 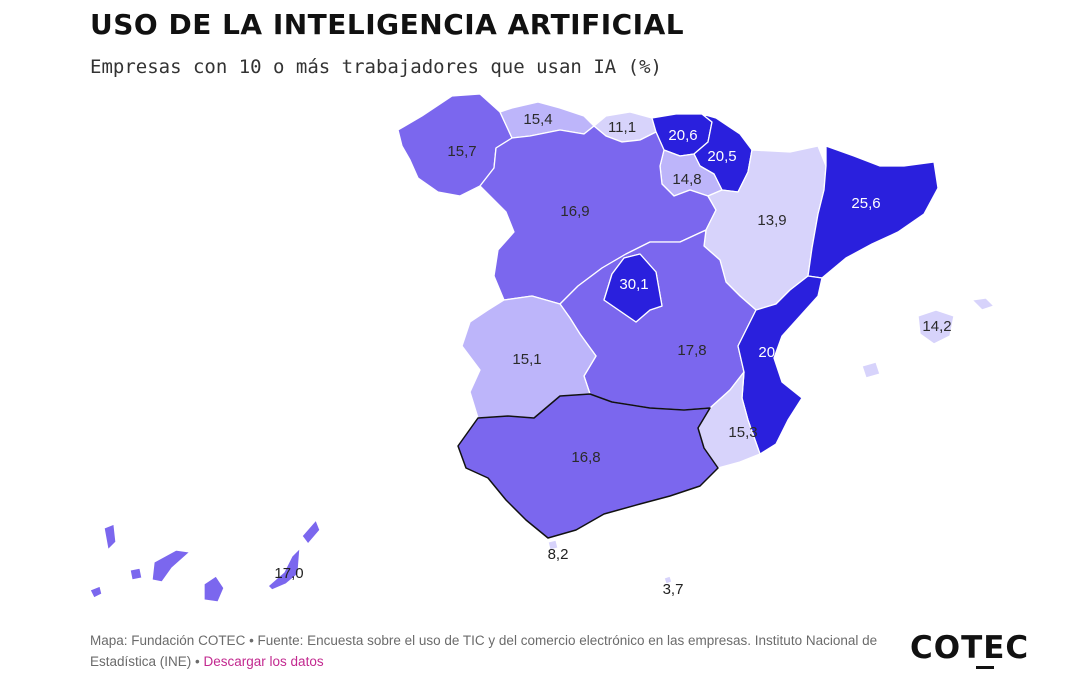 What do you see at coordinates (985, 667) in the screenshot?
I see `cotec-logo-bar` at bounding box center [985, 667].